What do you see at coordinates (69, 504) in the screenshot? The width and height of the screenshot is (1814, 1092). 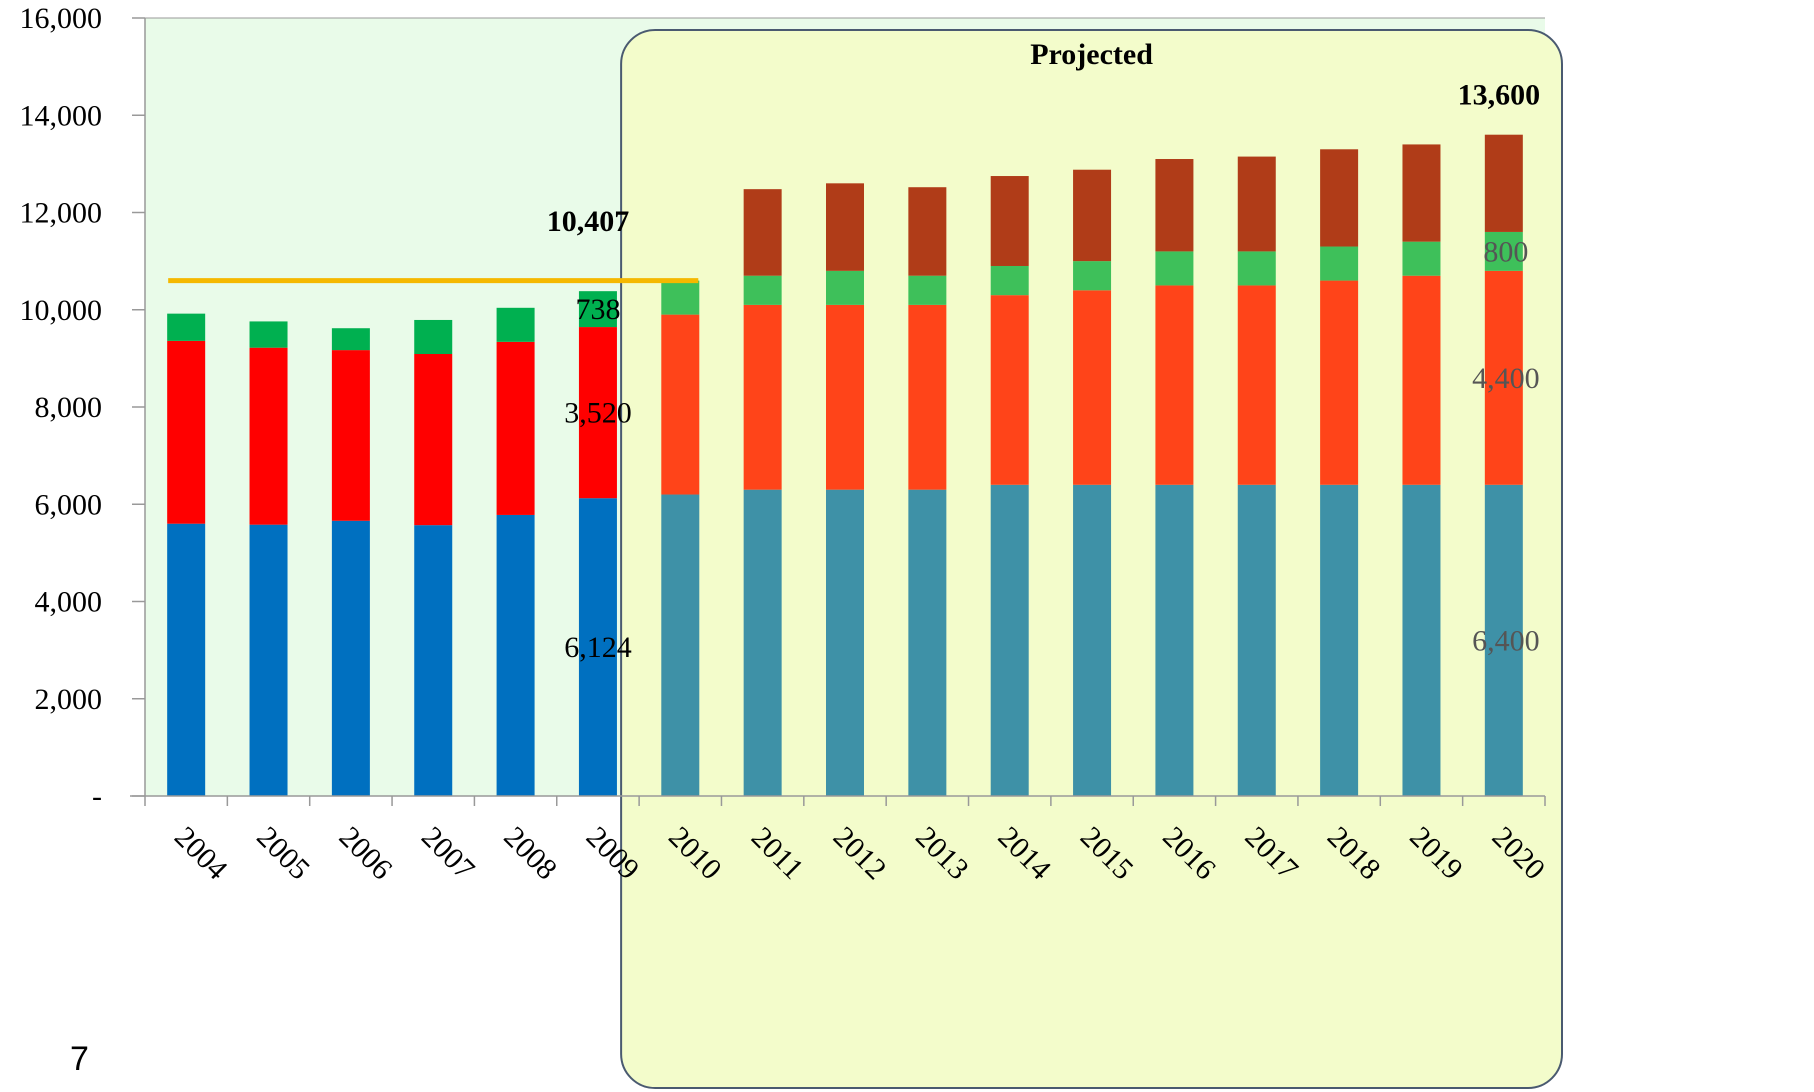 I see `y-tick-label: 6,000` at bounding box center [69, 504].